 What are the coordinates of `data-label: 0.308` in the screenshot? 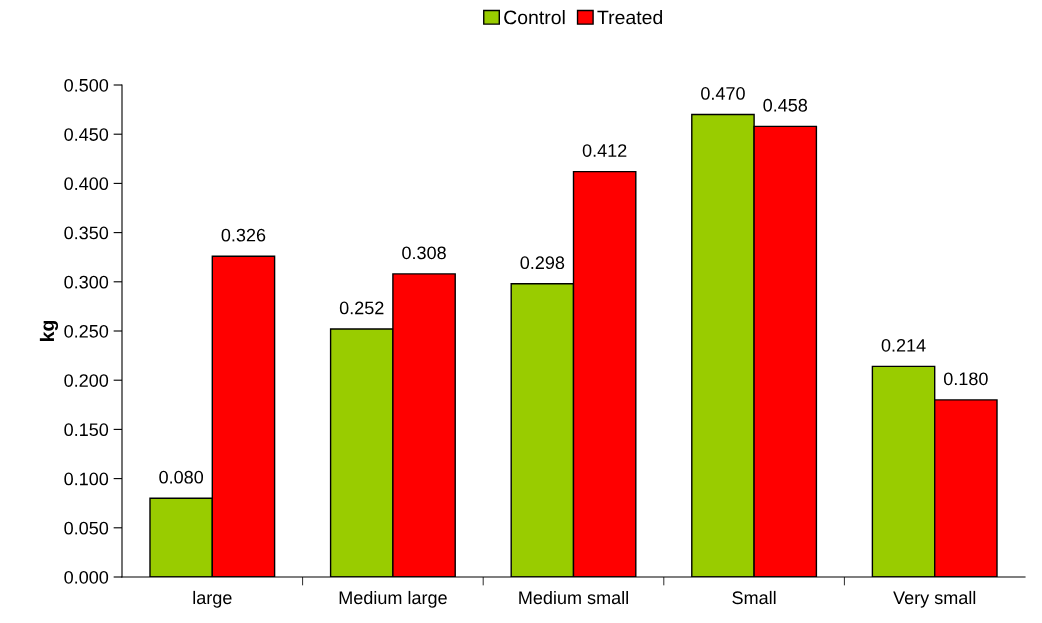 It's located at (424, 253).